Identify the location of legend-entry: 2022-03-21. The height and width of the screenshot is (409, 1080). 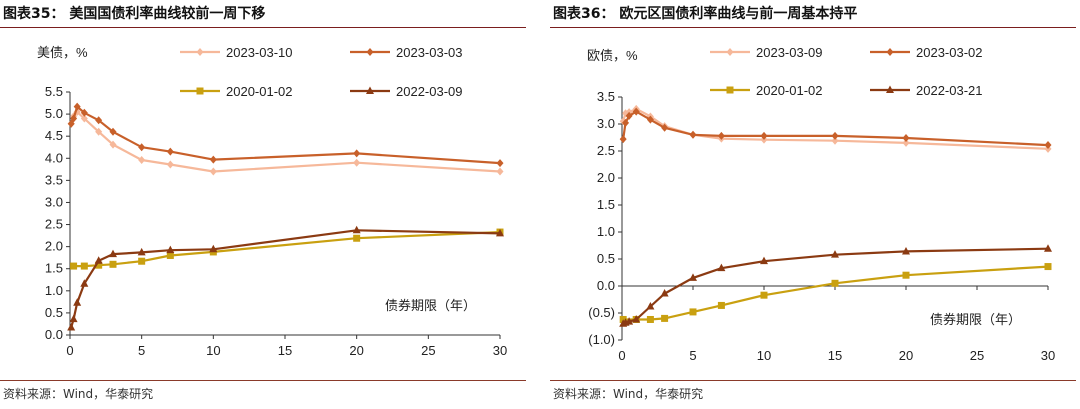
(926, 90).